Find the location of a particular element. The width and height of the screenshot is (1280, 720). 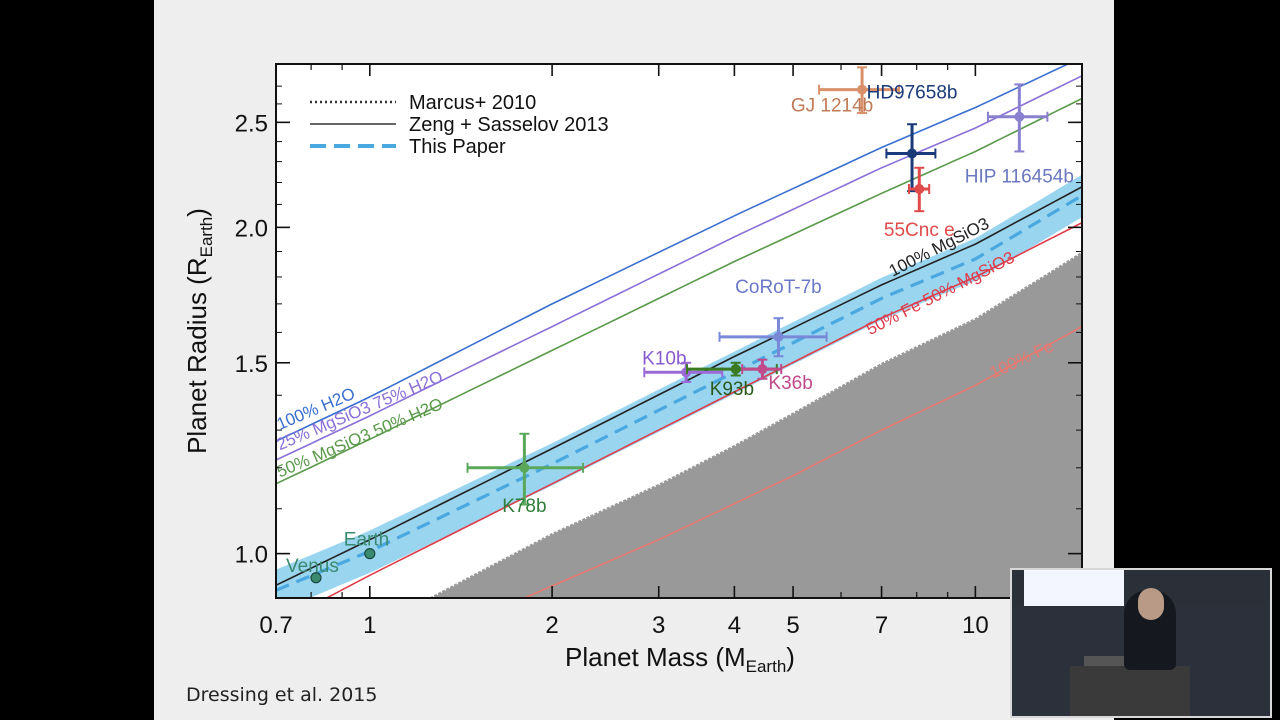

y-tick-label-0: 1.0 is located at coordinates (251, 555).